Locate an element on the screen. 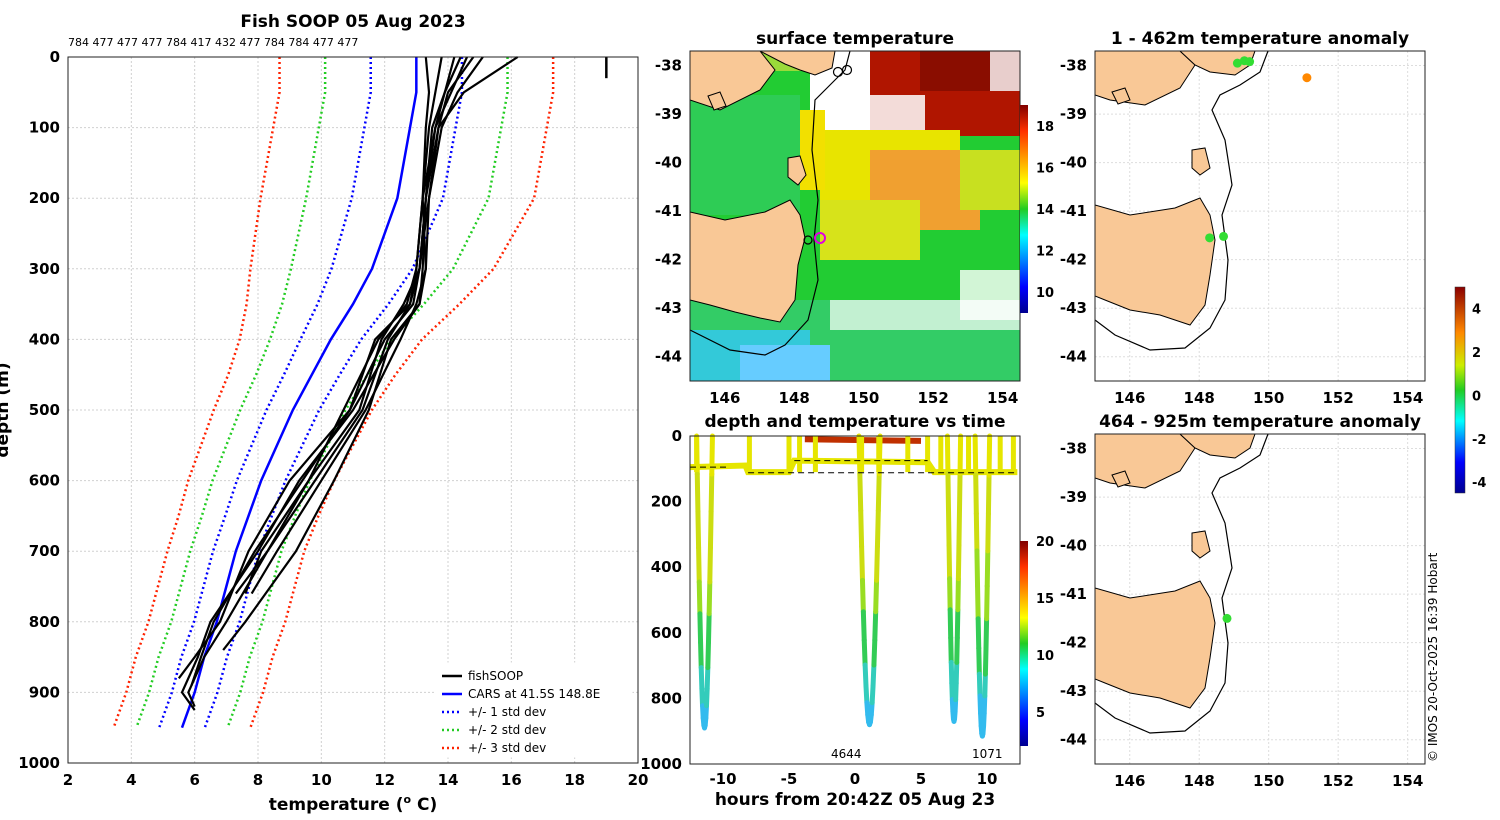 Image resolution: width=1500 pixels, height=820 pixels. depth-time-colorbar-tick-label: 15 is located at coordinates (1045, 599).